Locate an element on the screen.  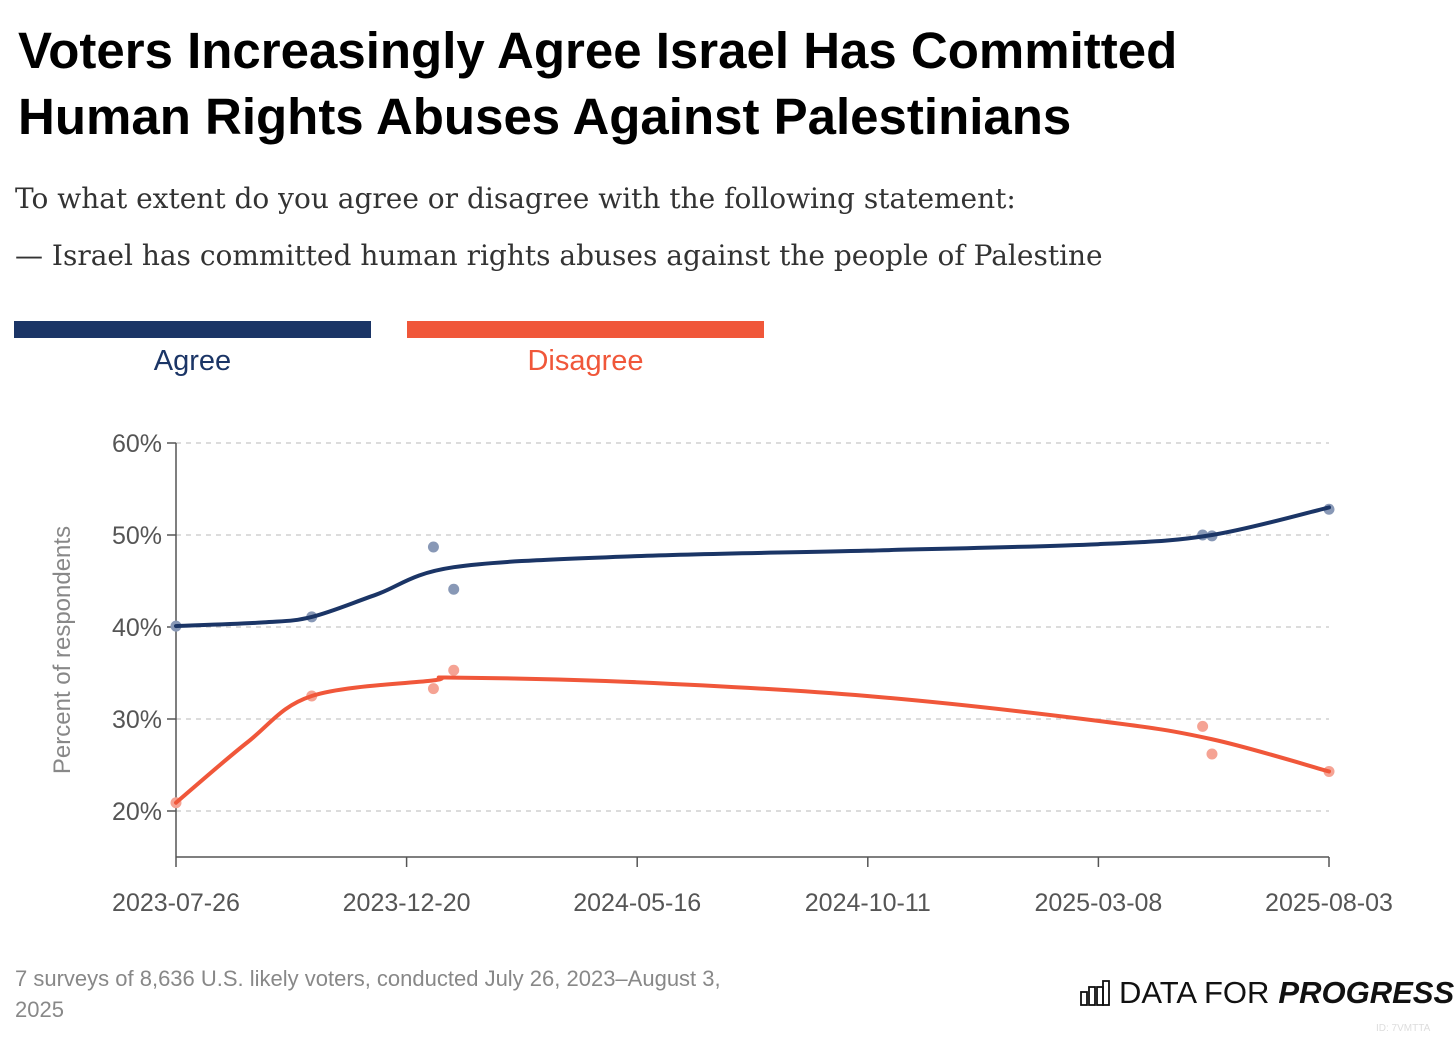
y-tick-label: 50% is located at coordinates (137, 536).